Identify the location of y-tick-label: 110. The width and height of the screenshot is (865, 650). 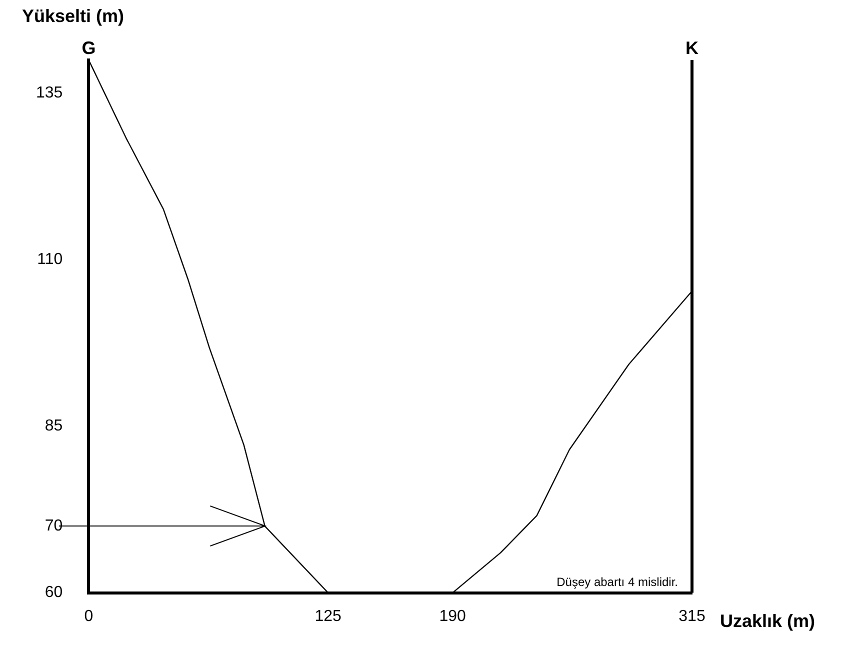
(50, 259).